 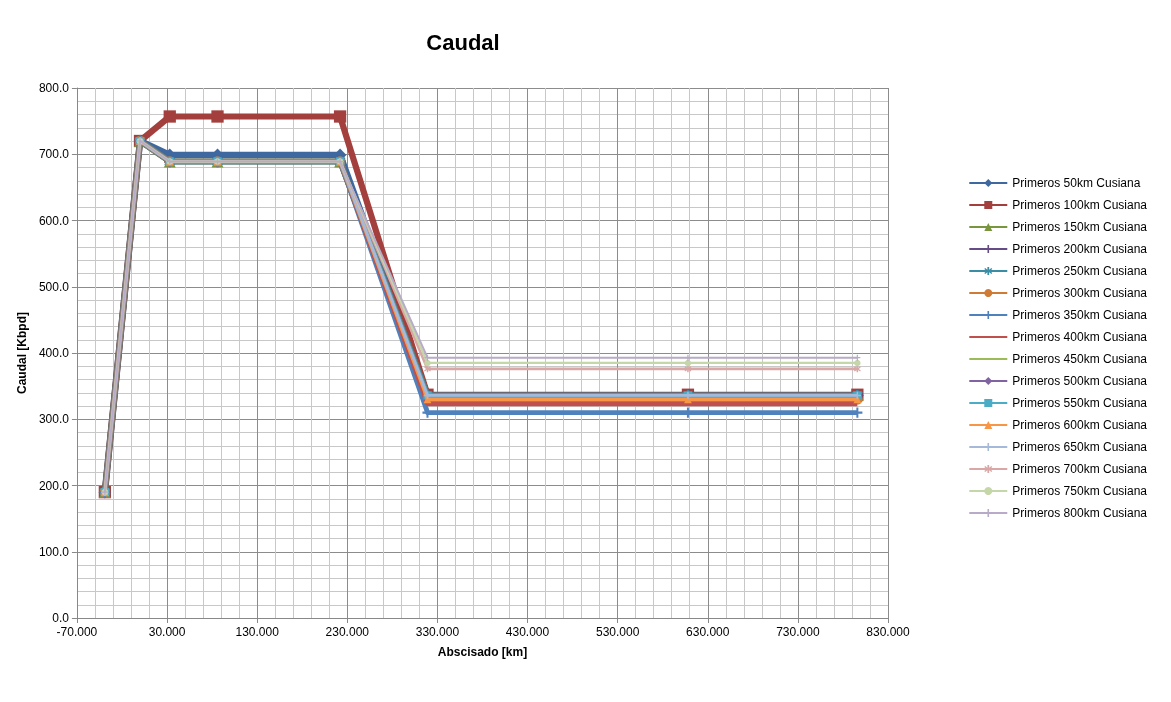 I want to click on x-tick-label: -70.000, so click(x=77, y=632).